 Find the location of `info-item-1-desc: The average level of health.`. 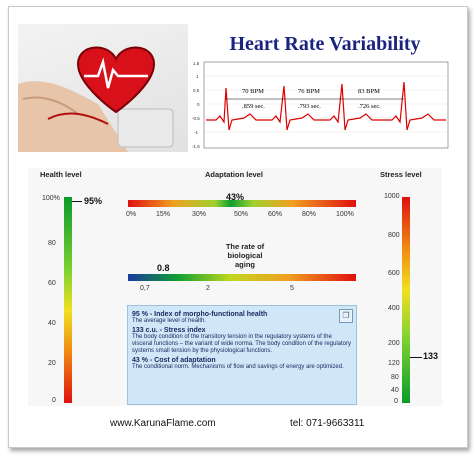

info-item-1-desc: The average level of health. is located at coordinates (169, 321).